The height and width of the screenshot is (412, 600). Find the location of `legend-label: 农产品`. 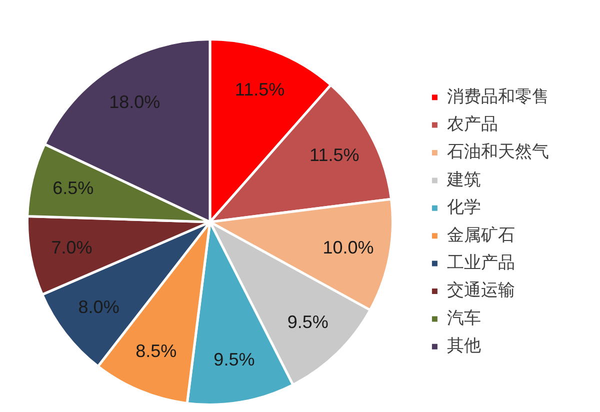

legend-label: 农产品 is located at coordinates (472, 124).